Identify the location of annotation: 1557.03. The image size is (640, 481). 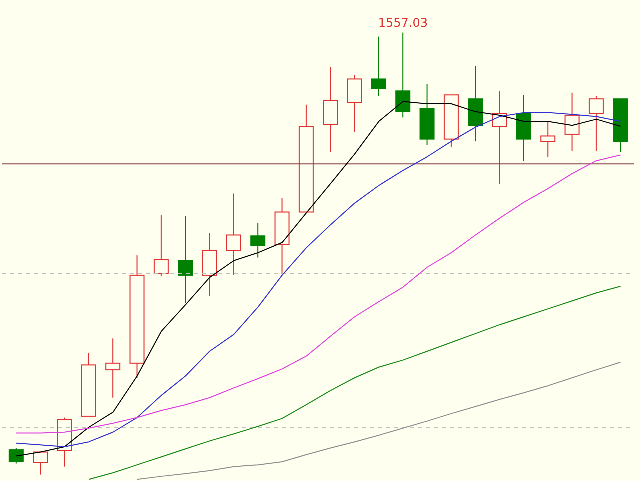
(403, 23).